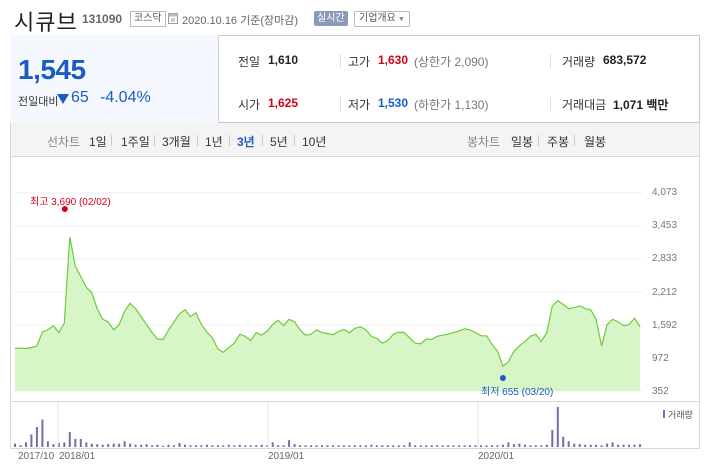  Describe the element at coordinates (114, 79) in the screenshot. I see `price-panel` at that location.